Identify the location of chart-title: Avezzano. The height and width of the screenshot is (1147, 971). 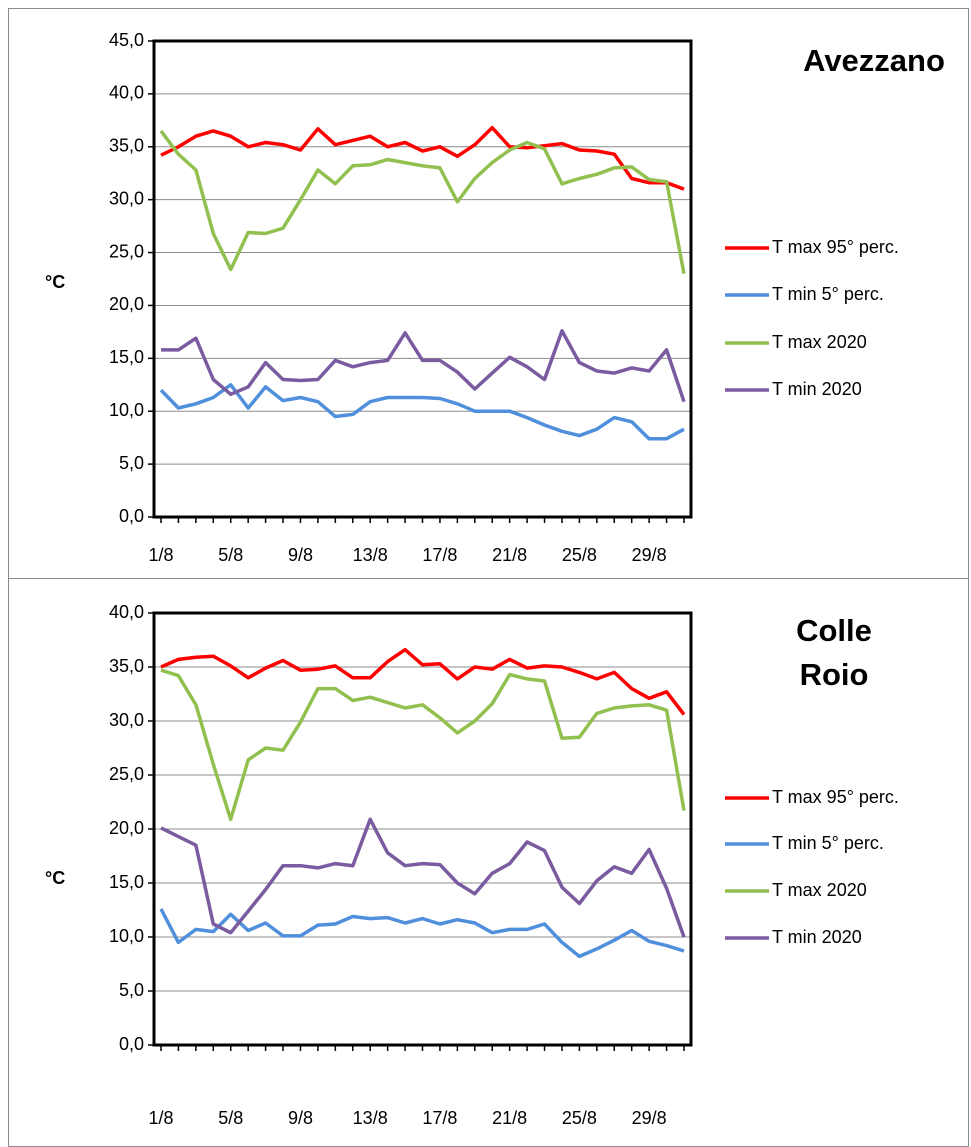
(874, 60).